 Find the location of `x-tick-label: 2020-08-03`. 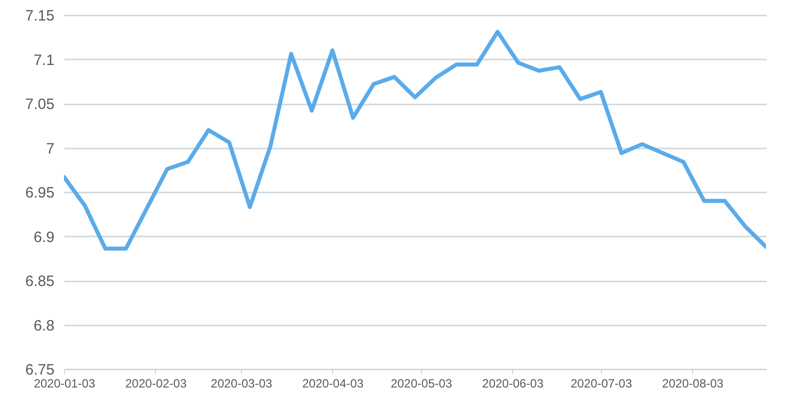

x-tick-label: 2020-08-03 is located at coordinates (693, 383).